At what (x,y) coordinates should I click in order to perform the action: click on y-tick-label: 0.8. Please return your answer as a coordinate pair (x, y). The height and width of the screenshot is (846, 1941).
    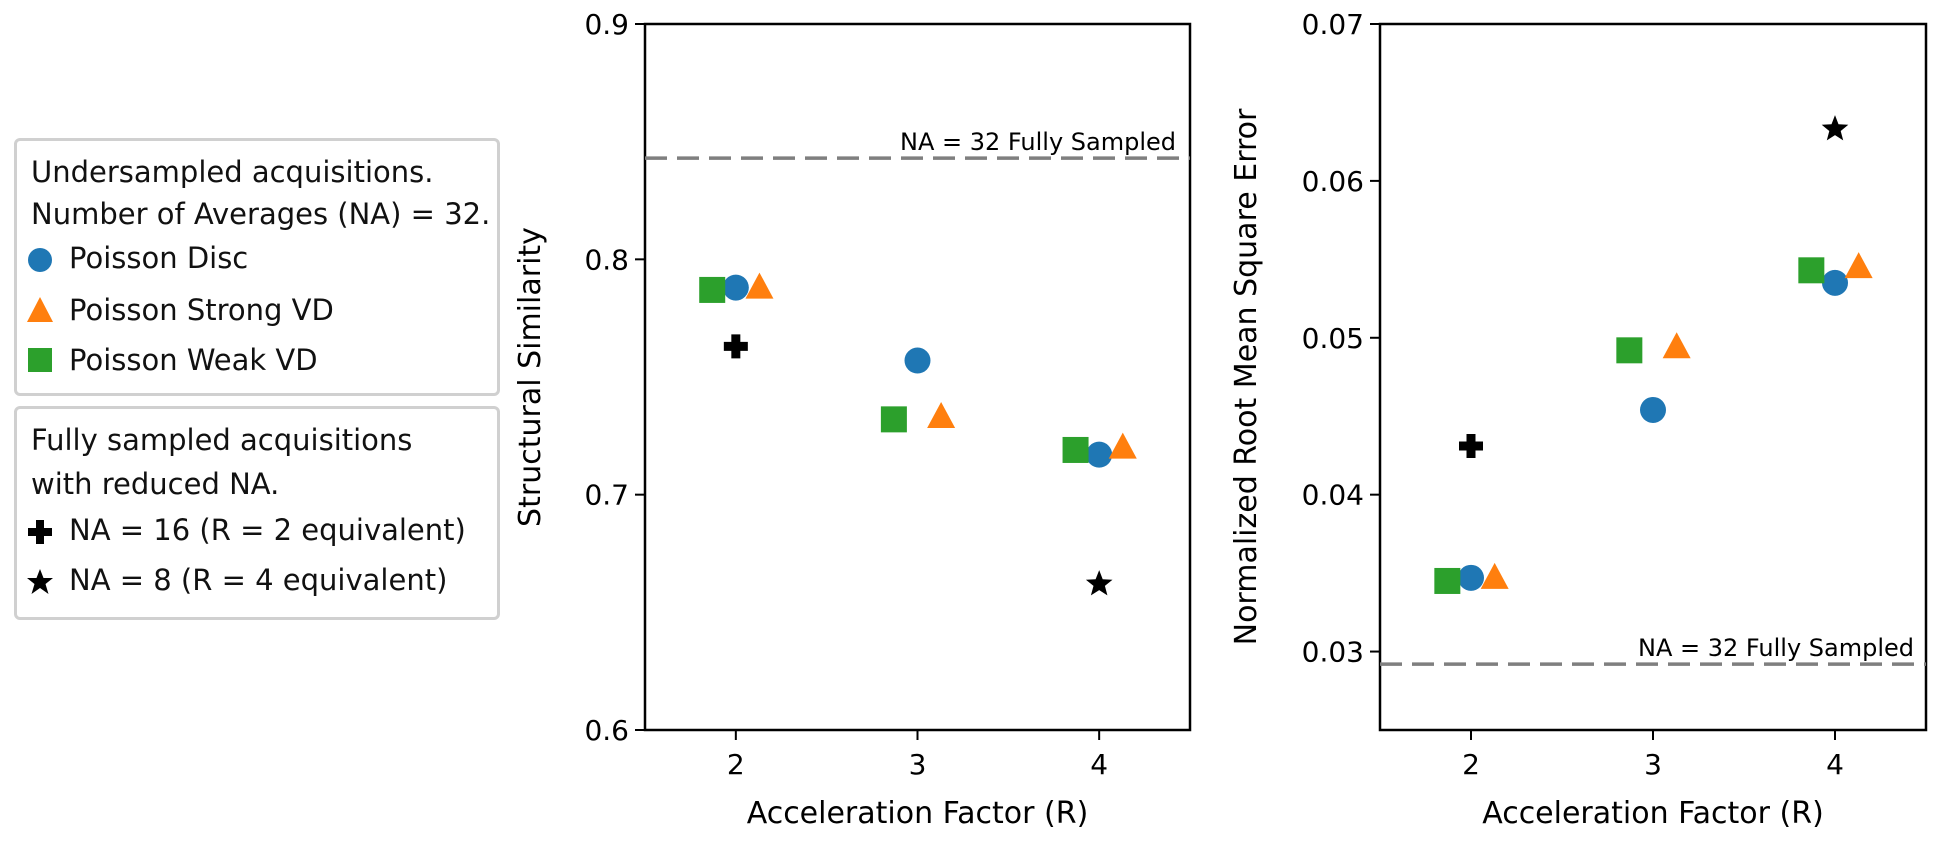
    Looking at the image, I should click on (606, 259).